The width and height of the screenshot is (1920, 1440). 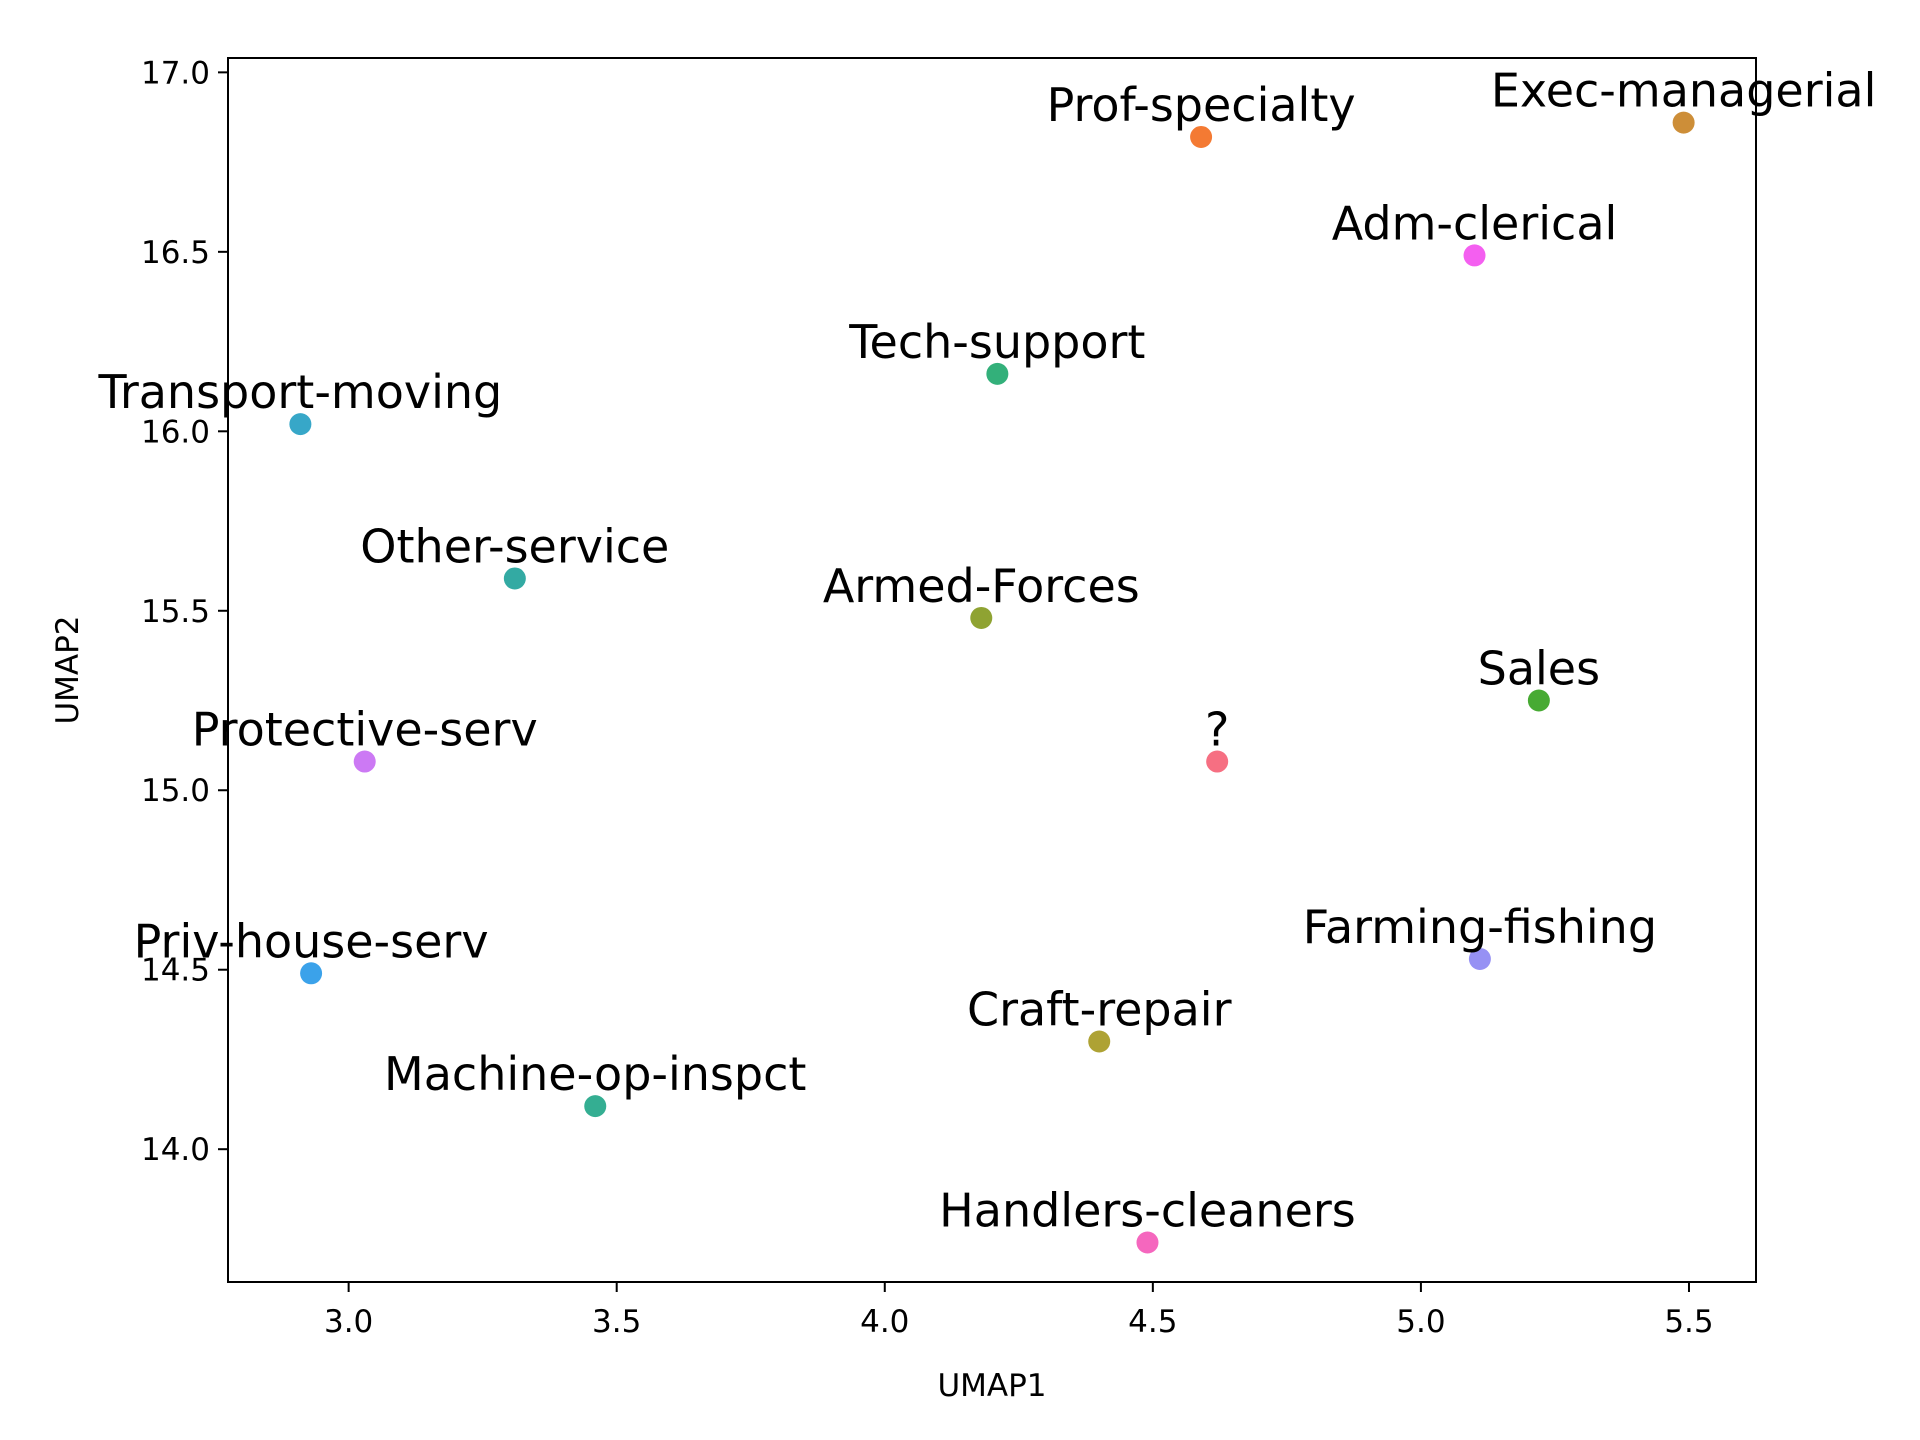 What do you see at coordinates (1480, 927) in the screenshot?
I see `point-label: Farming-fishing` at bounding box center [1480, 927].